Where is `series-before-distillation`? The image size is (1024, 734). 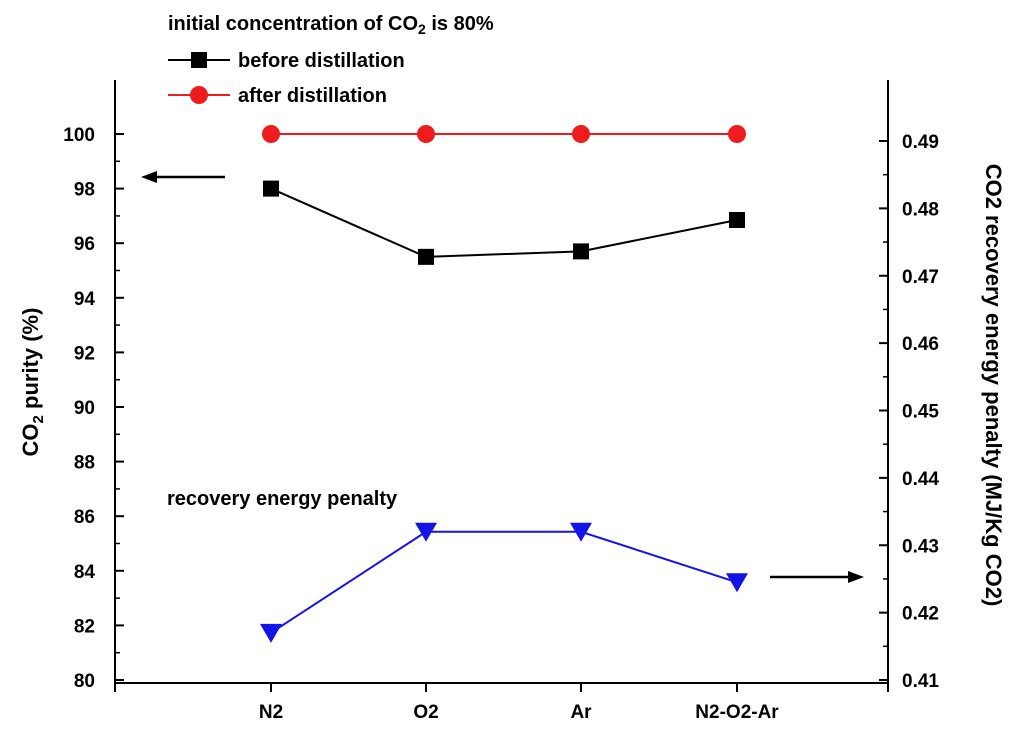
series-before-distillation is located at coordinates (504, 222).